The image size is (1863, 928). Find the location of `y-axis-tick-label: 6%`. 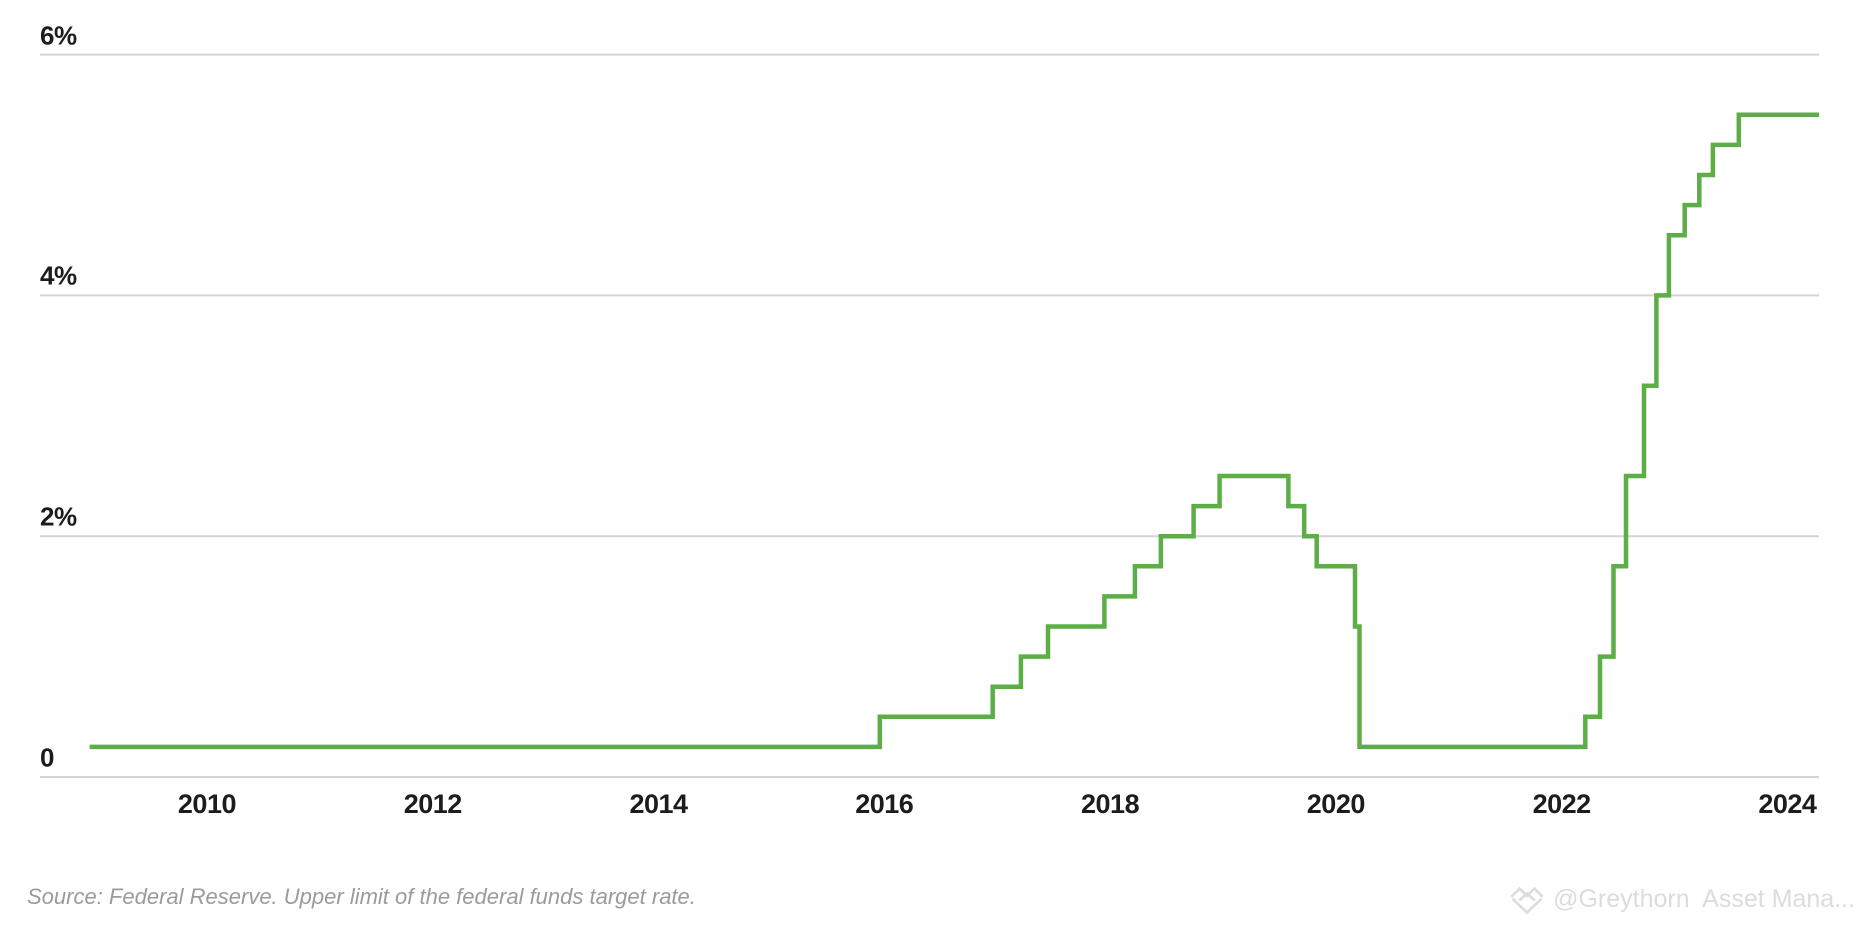

y-axis-tick-label: 6% is located at coordinates (58, 35).